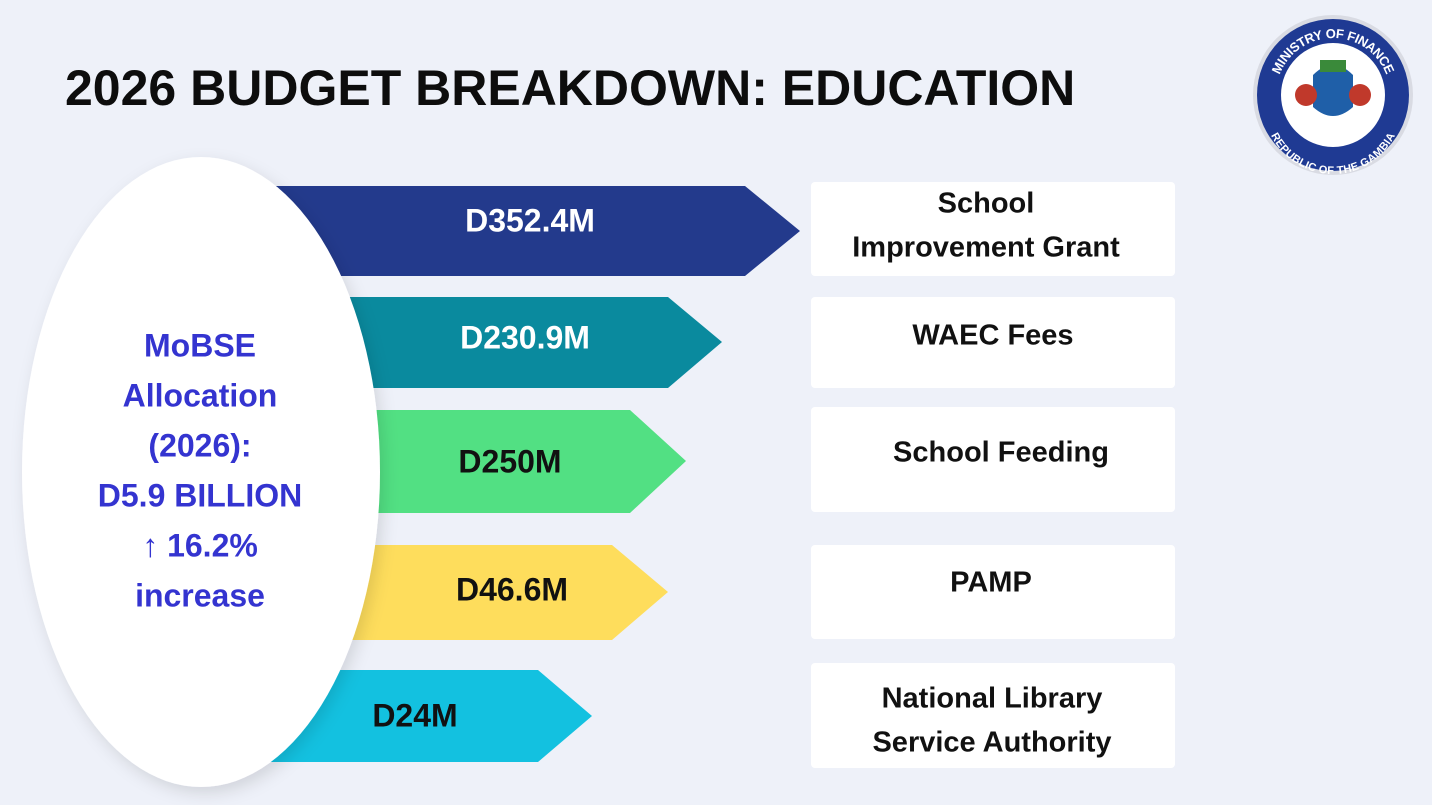  What do you see at coordinates (199, 445) in the screenshot?
I see `summary-line: (2026):` at bounding box center [199, 445].